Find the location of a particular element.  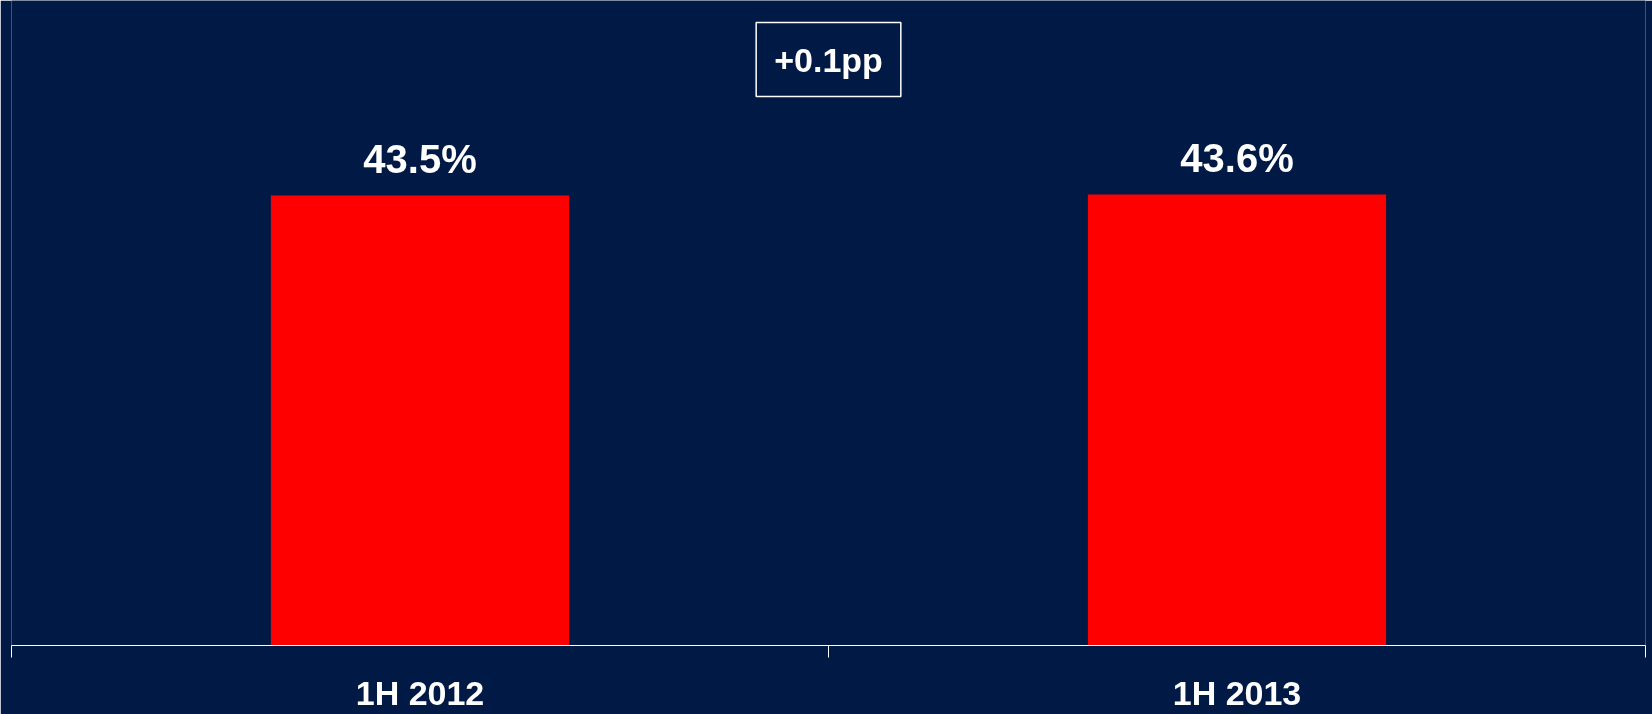

data-label: 43.5% is located at coordinates (420, 159).